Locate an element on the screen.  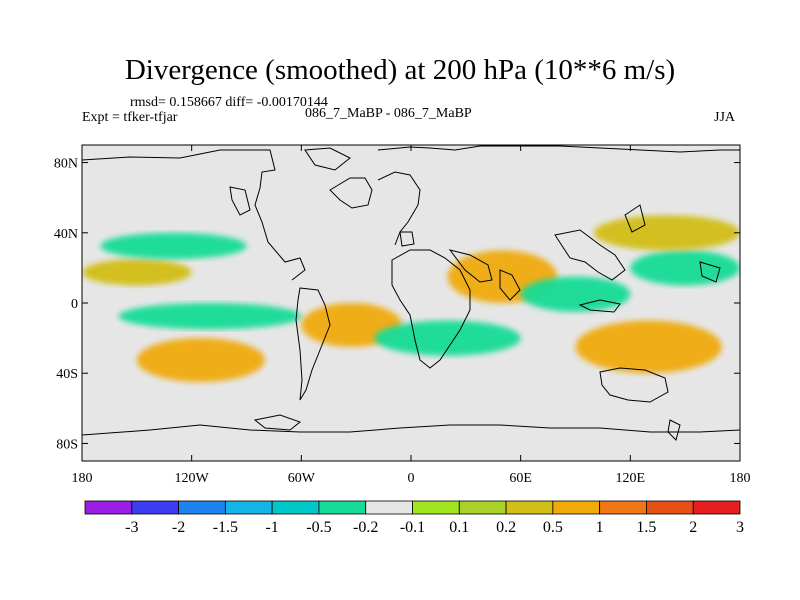
colorbar-label: 0.5 is located at coordinates (553, 527).